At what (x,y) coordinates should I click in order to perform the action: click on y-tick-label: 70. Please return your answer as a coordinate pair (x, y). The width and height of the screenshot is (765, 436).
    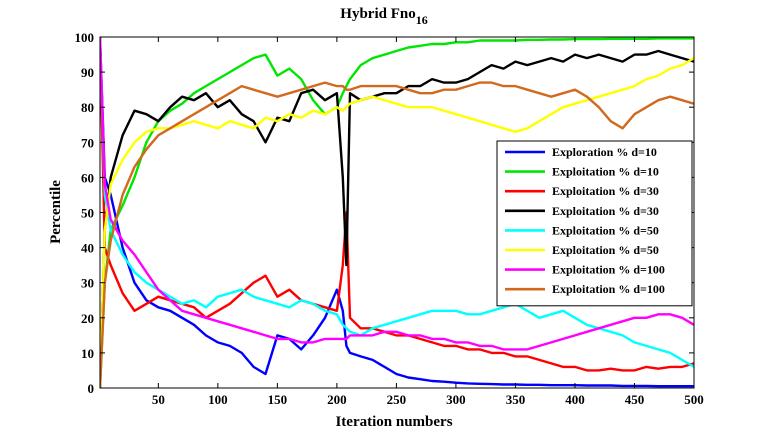
    Looking at the image, I should click on (87, 142).